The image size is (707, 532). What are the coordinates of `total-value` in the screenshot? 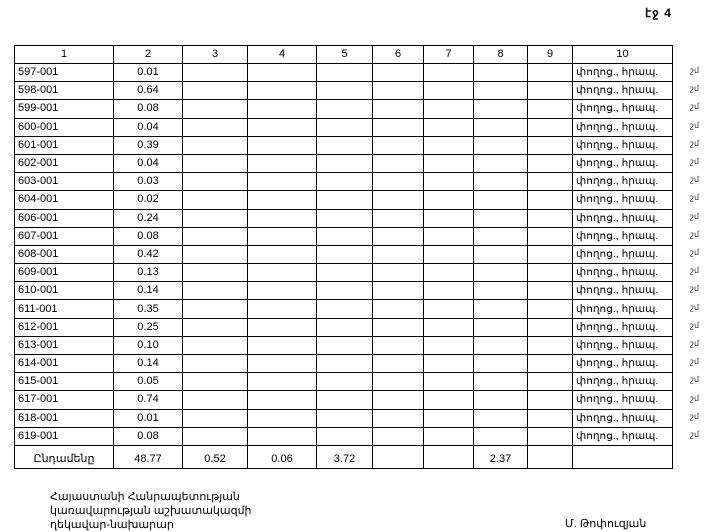 It's located at (550, 456).